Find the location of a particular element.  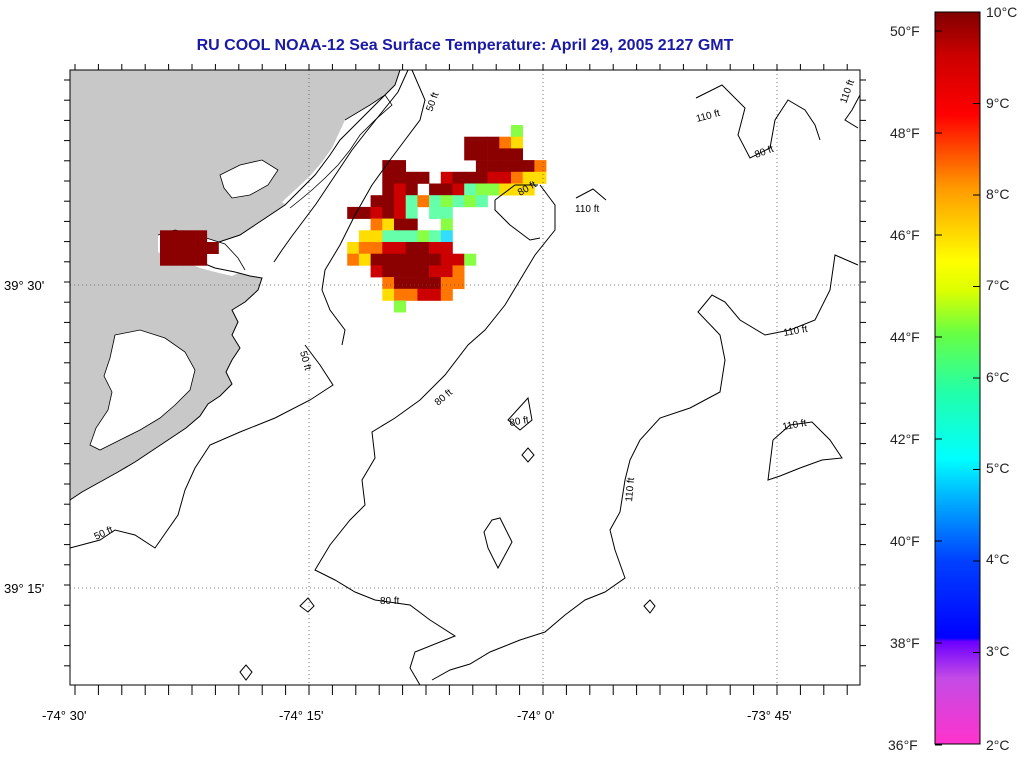

lat-label: 39° 30' is located at coordinates (24, 285).